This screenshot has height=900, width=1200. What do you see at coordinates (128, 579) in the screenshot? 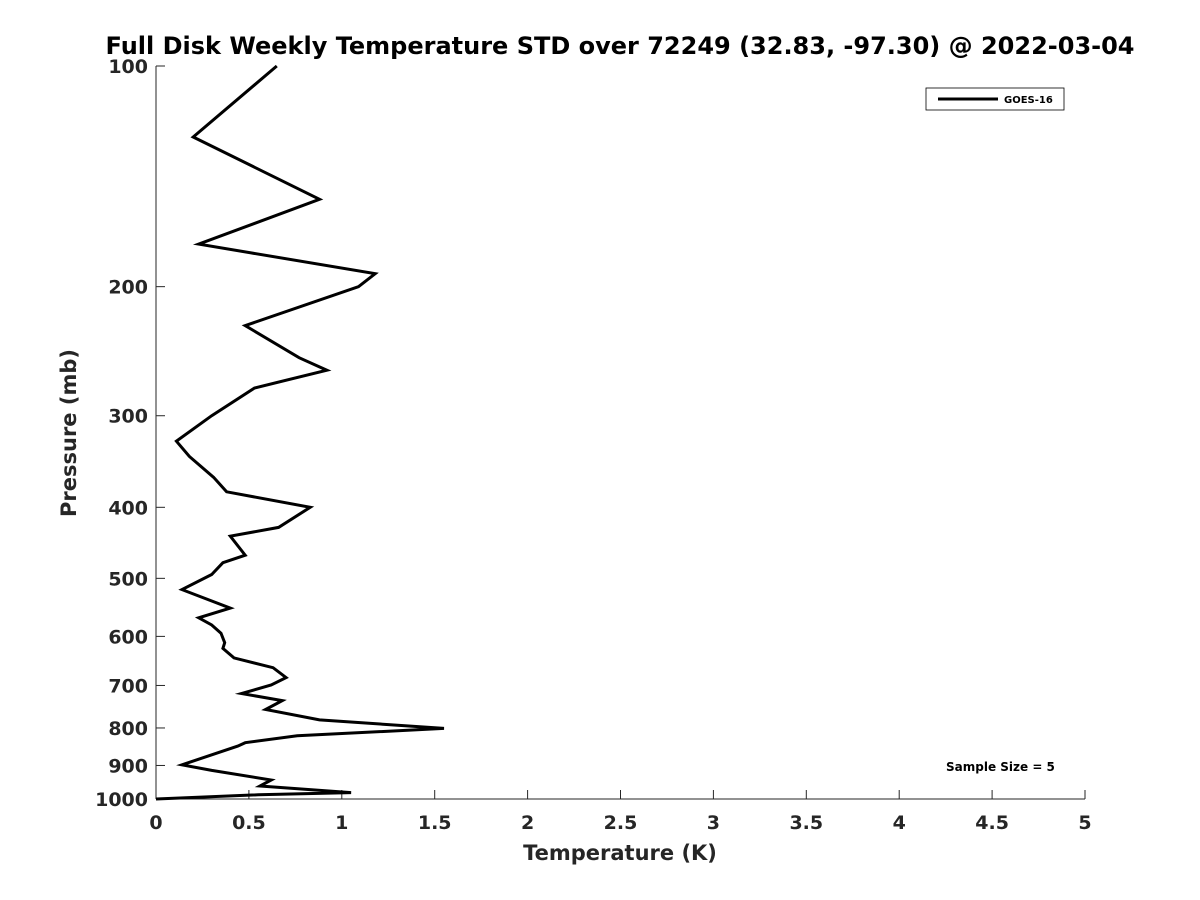
I see `y-tick-label: 500` at bounding box center [128, 579].